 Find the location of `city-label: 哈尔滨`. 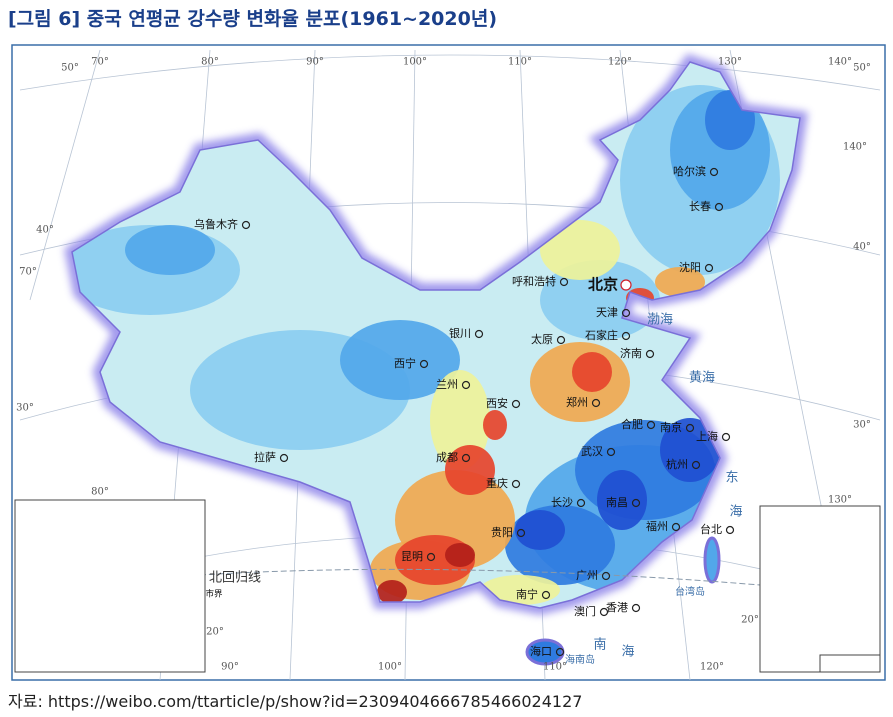

city-label: 哈尔滨 is located at coordinates (689, 171).